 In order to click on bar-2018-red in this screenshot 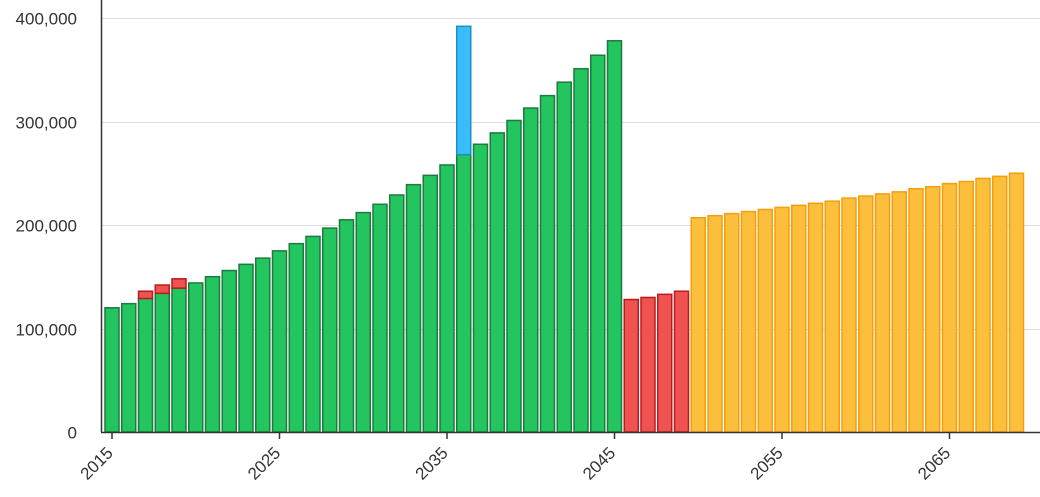, I will do `click(162, 289)`.